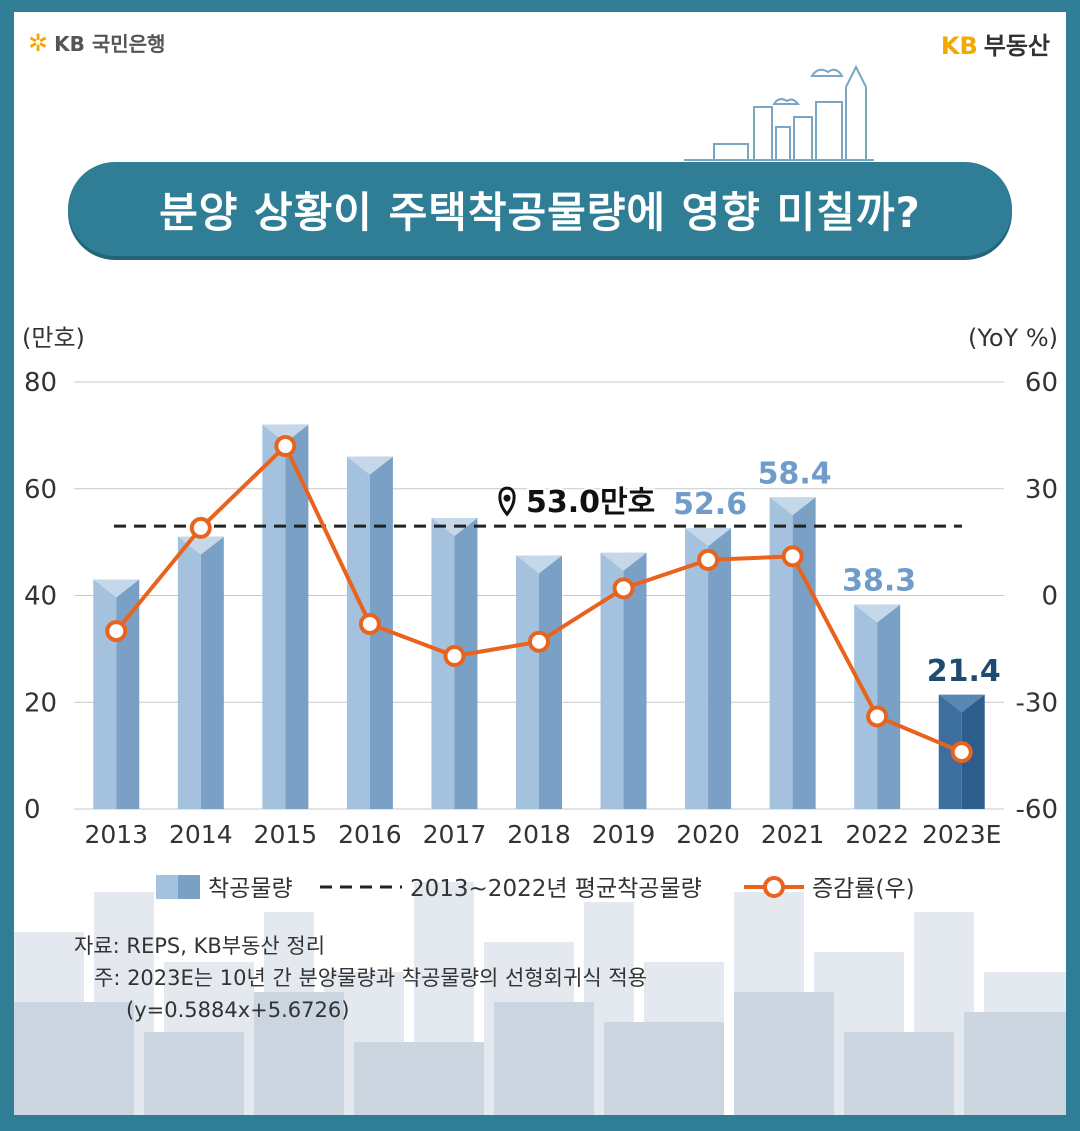 This screenshot has height=1131, width=1080. What do you see at coordinates (837, 572) in the screenshot?
I see `data-labels: 52.6 58.4 38.3 21.4` at bounding box center [837, 572].